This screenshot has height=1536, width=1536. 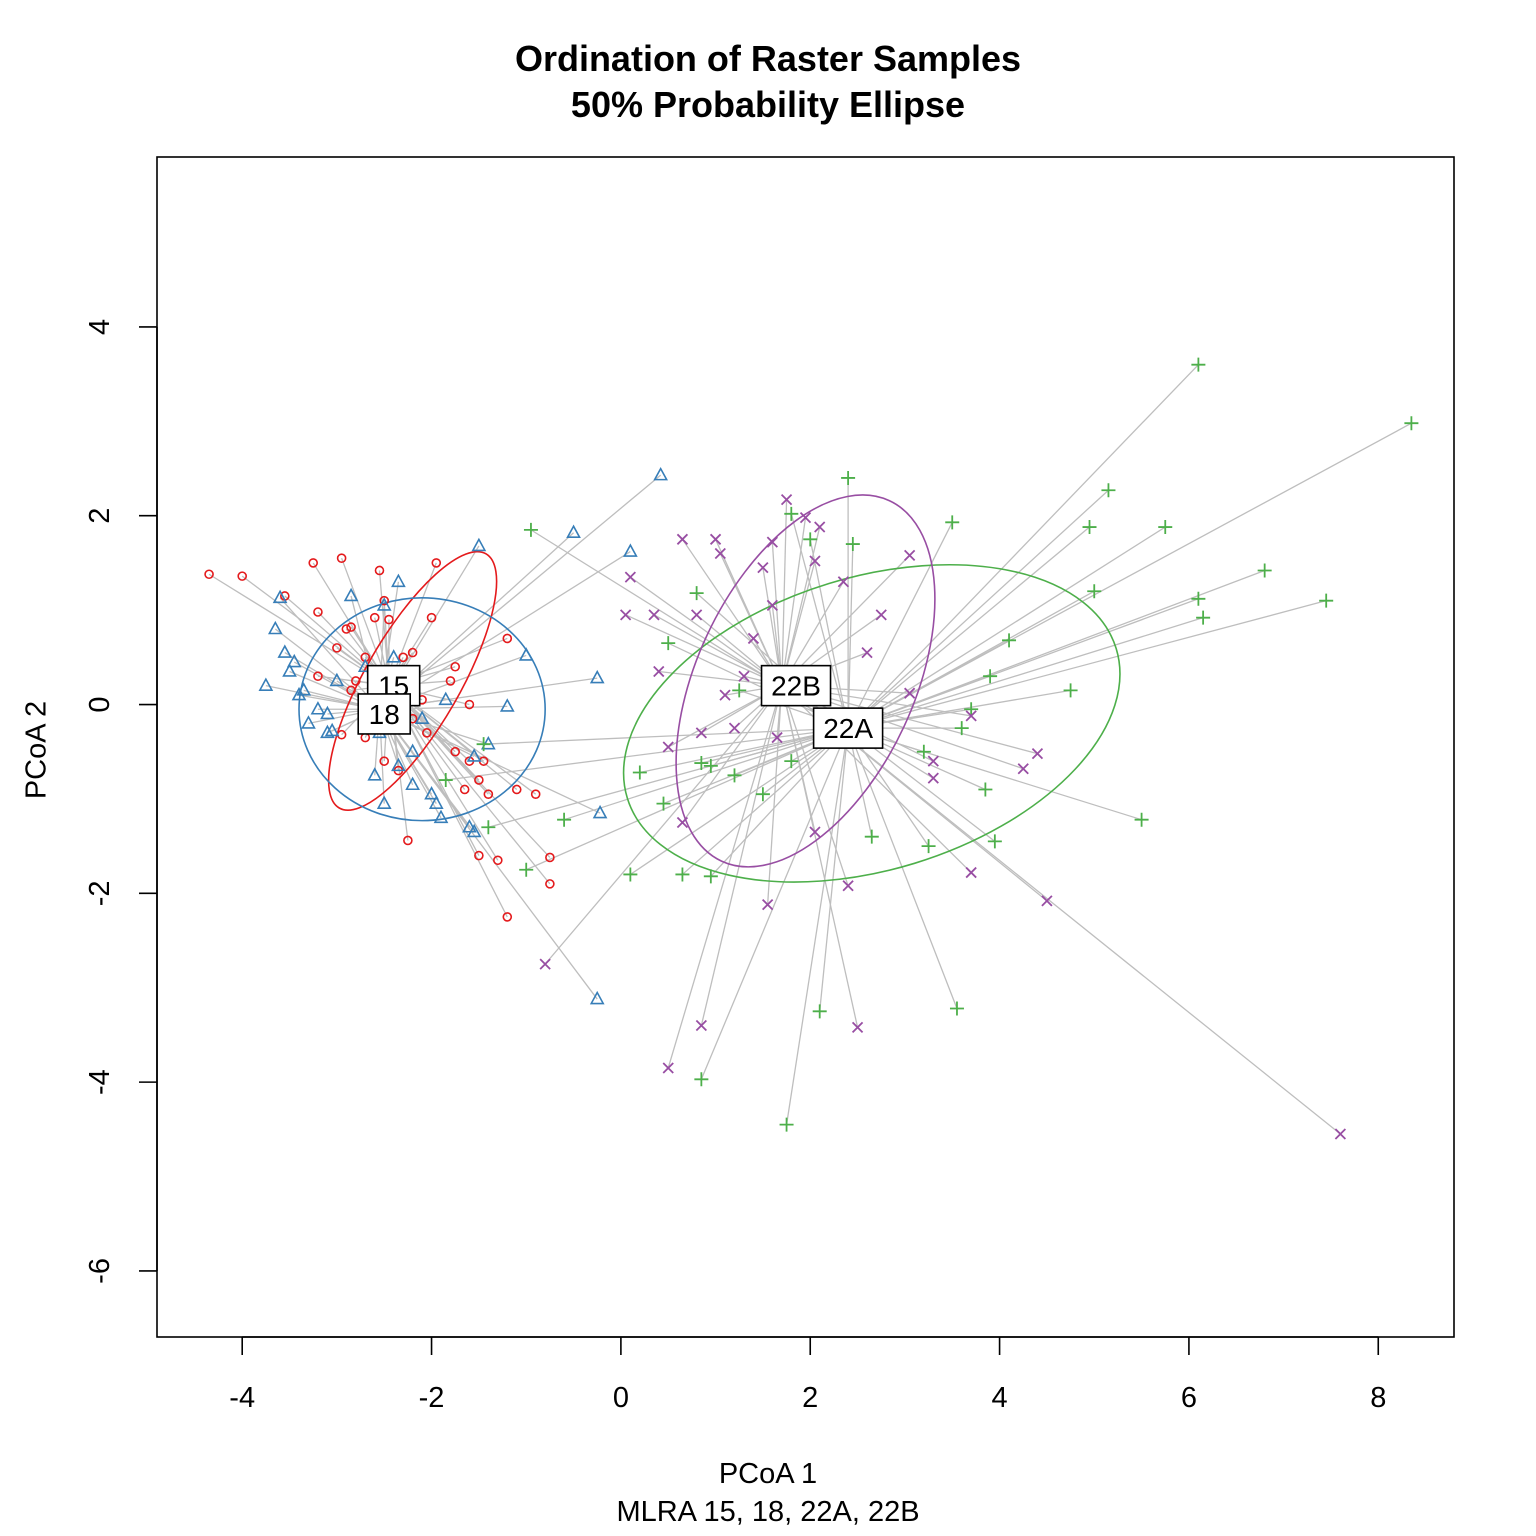 I want to click on ellipse-22b, so click(x=805, y=681).